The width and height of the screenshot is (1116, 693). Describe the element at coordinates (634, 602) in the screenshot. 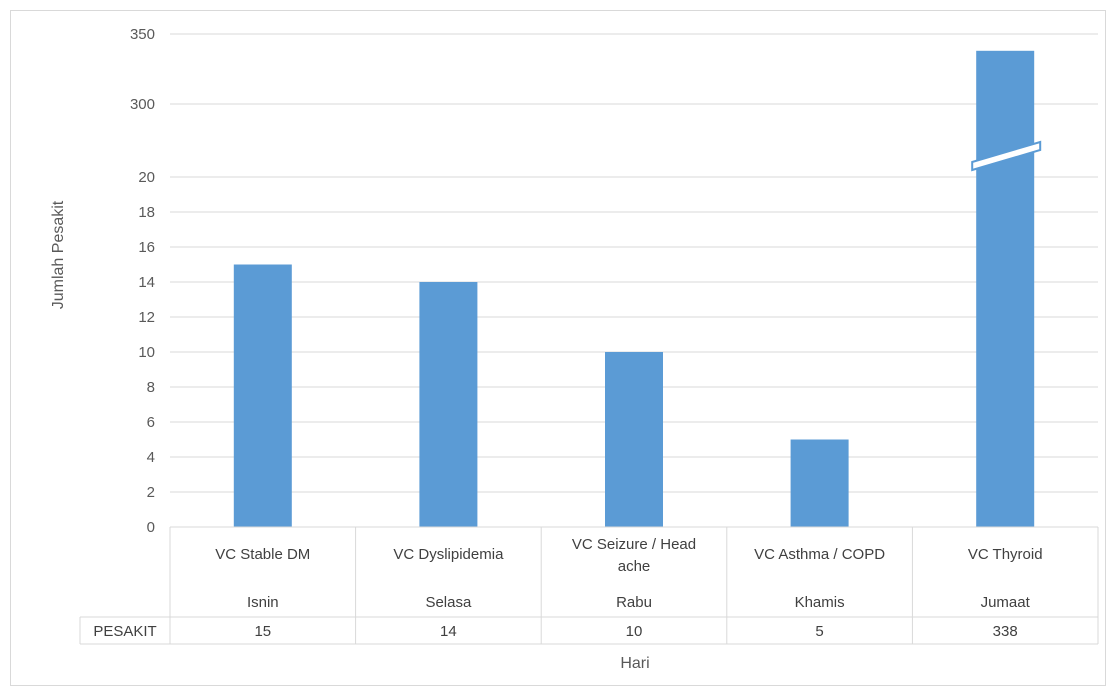

I see `day-label: Rabu` at that location.